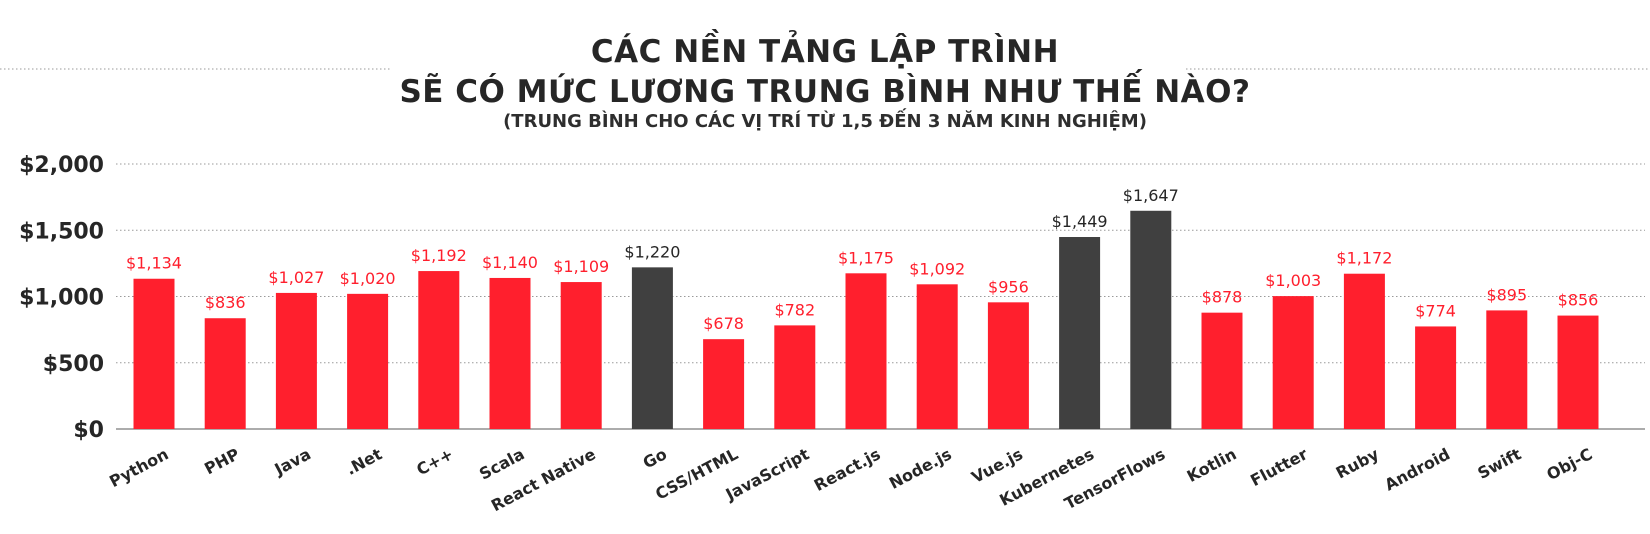 The height and width of the screenshot is (534, 1650). Describe the element at coordinates (296, 277) in the screenshot. I see `bar-value-label: $1,027` at that location.